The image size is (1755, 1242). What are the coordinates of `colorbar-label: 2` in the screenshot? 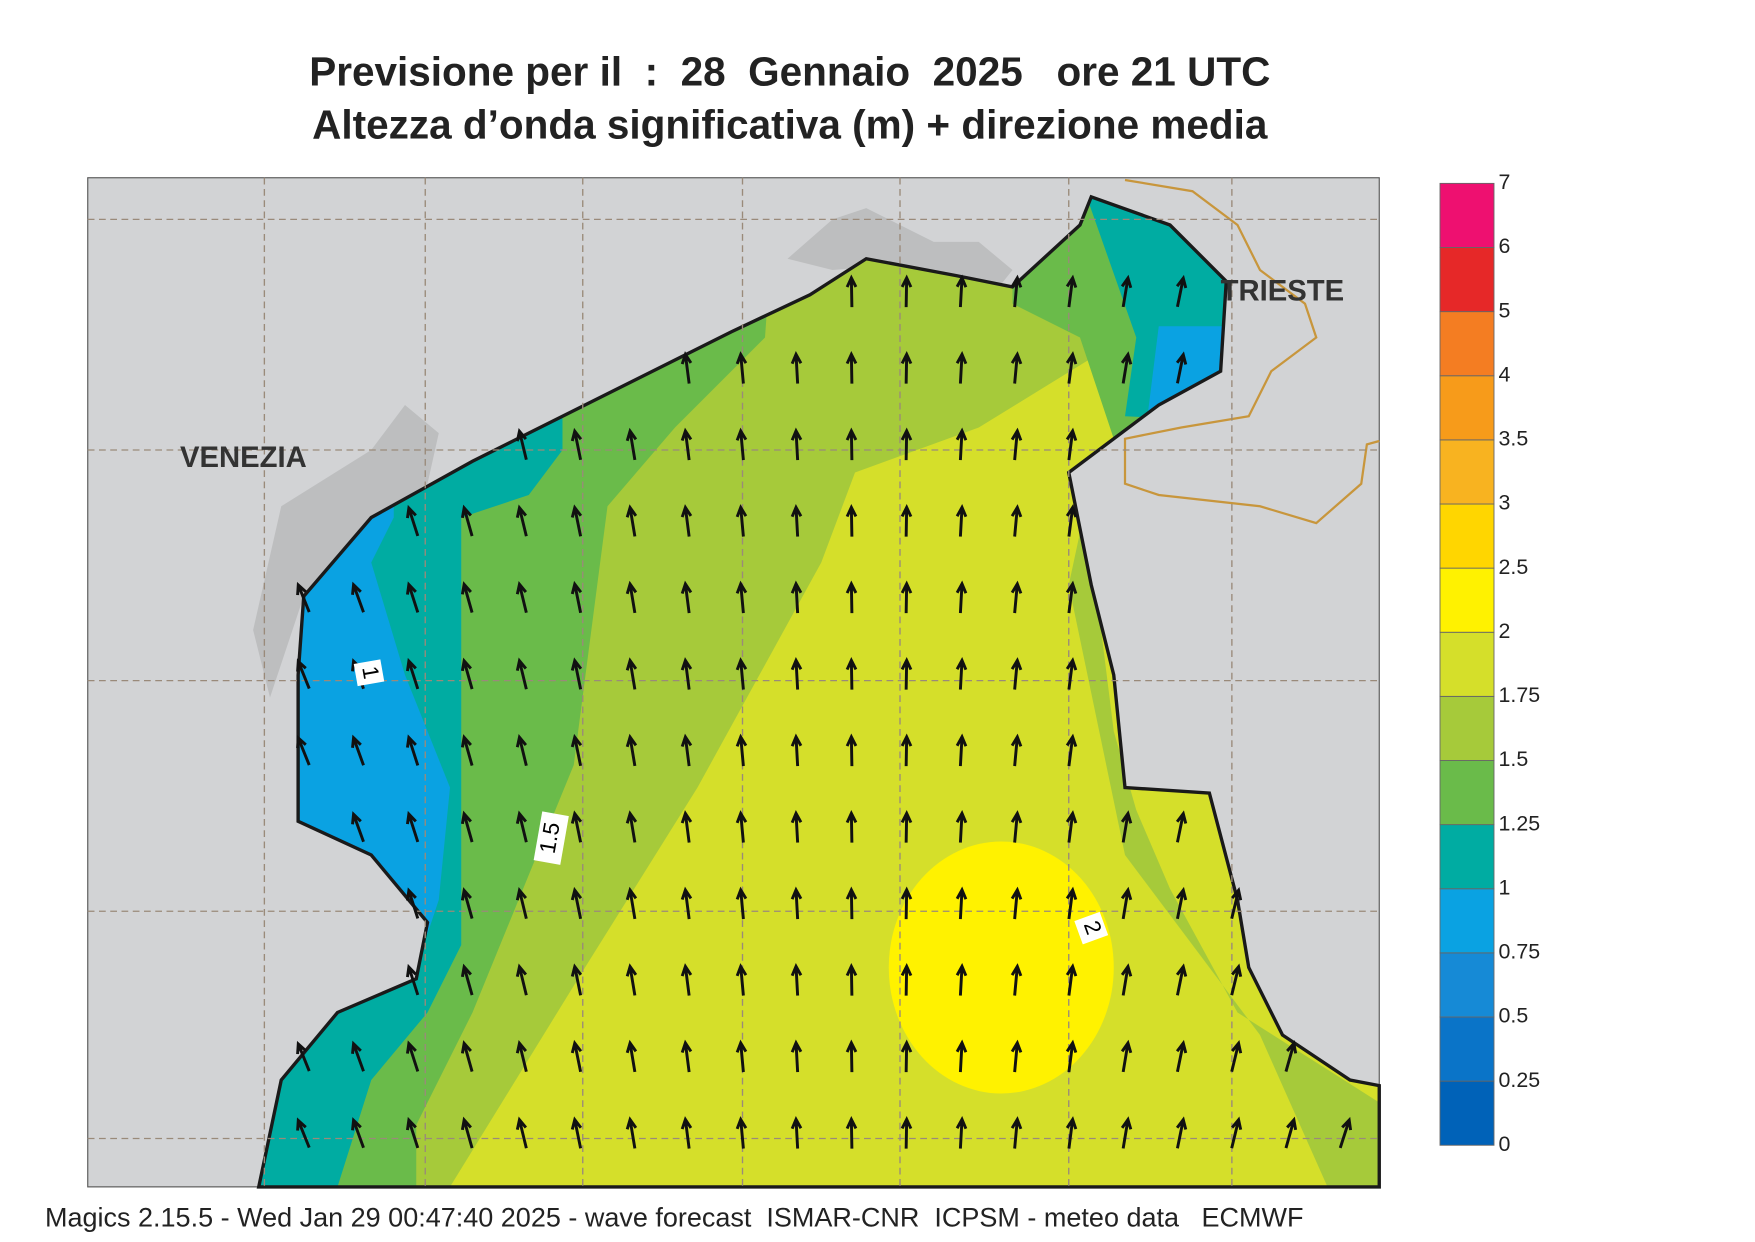 It's located at (1505, 631).